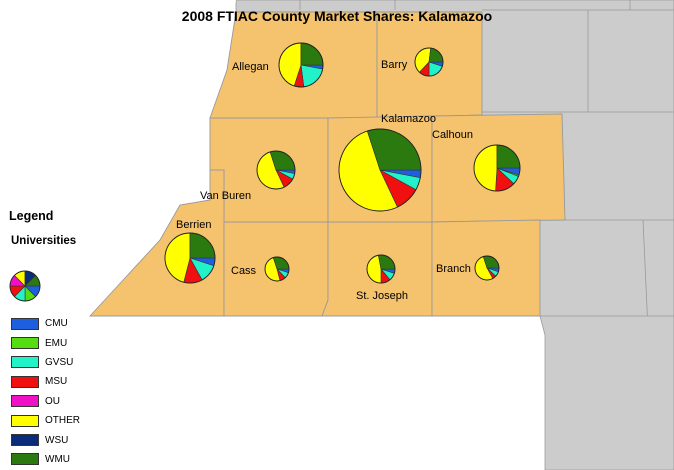 The width and height of the screenshot is (674, 470). I want to click on pie-van-buren, so click(276, 170).